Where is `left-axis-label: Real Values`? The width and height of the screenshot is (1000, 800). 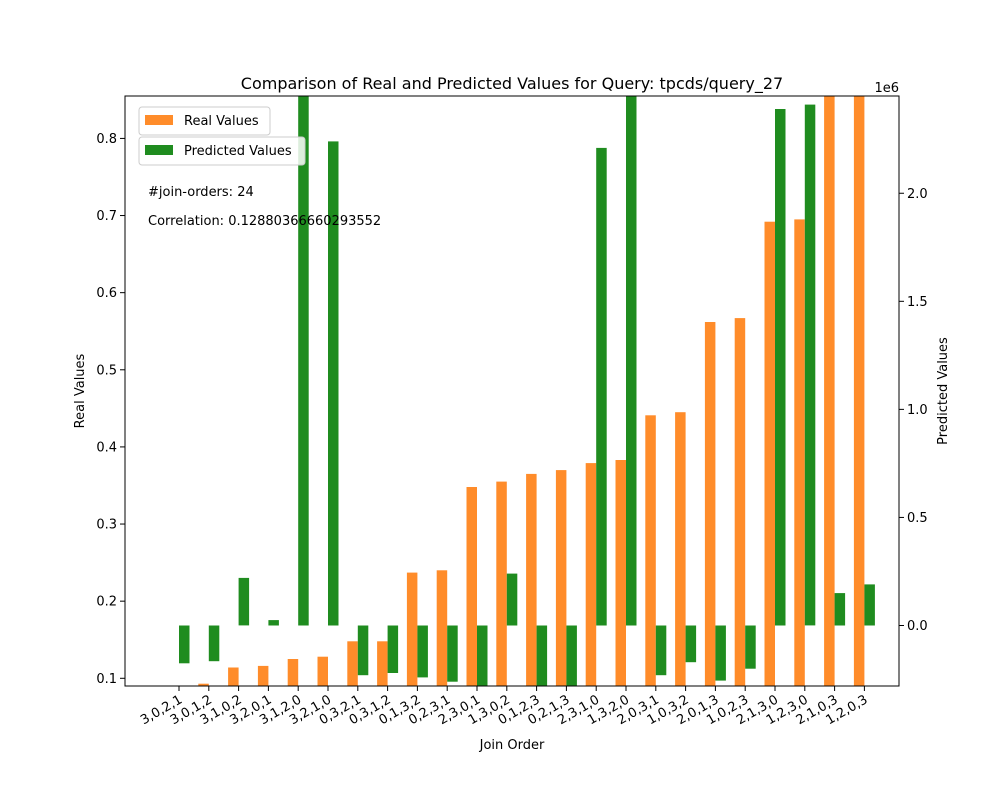
left-axis-label: Real Values is located at coordinates (80, 390).